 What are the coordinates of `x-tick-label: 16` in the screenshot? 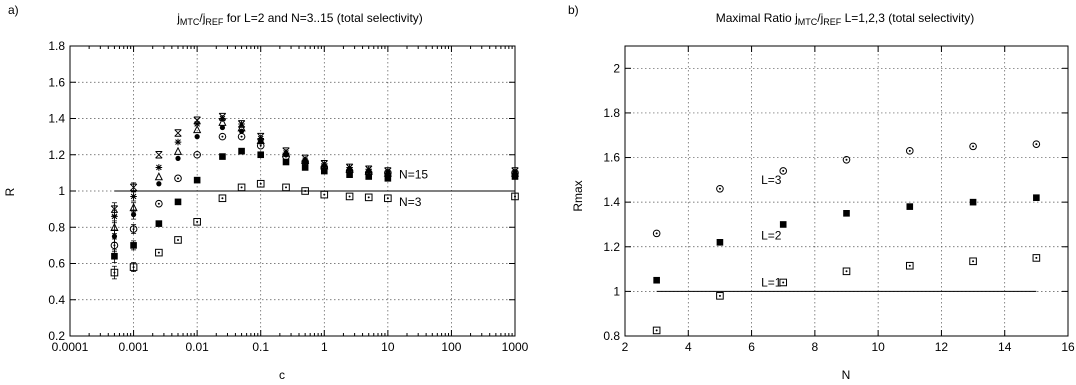 It's located at (1068, 347).